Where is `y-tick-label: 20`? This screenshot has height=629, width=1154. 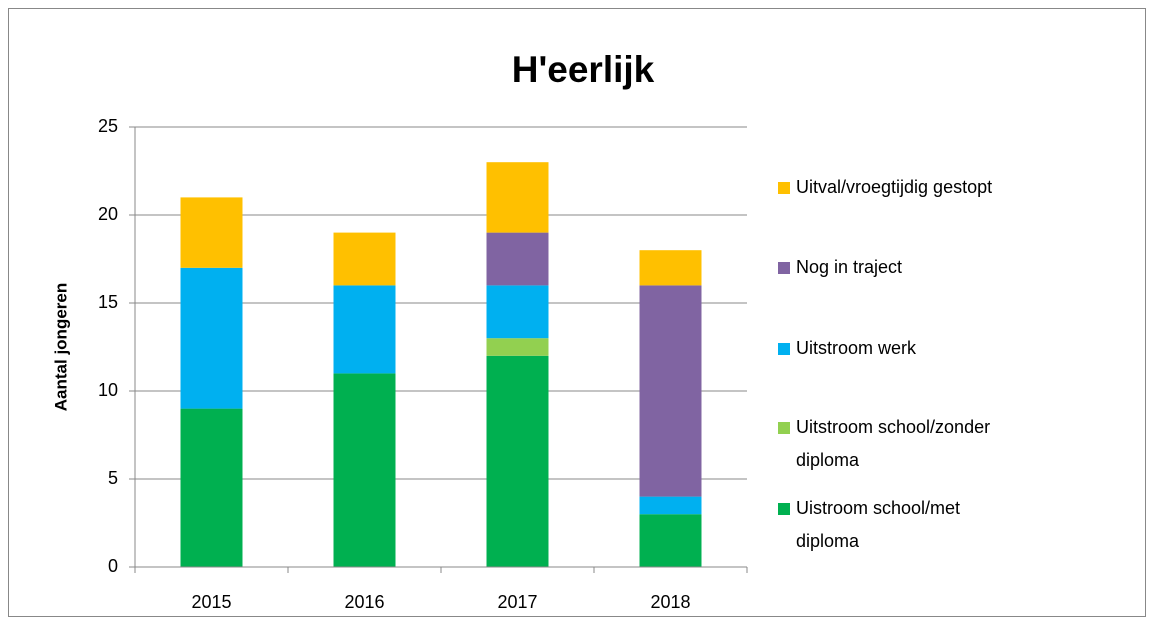 y-tick-label: 20 is located at coordinates (108, 214).